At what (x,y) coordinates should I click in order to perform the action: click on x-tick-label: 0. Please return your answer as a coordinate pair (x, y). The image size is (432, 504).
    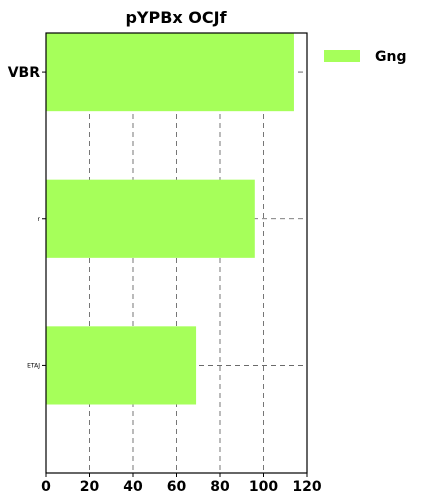
    Looking at the image, I should click on (46, 487).